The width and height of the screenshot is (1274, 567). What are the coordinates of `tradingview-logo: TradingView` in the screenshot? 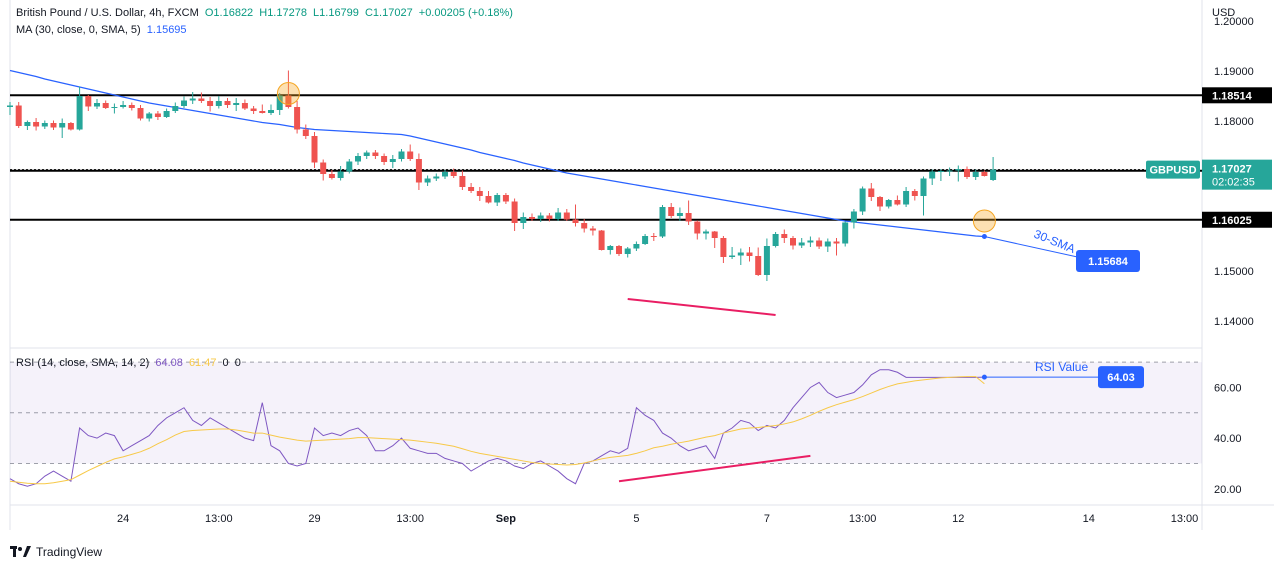 It's located at (56, 552).